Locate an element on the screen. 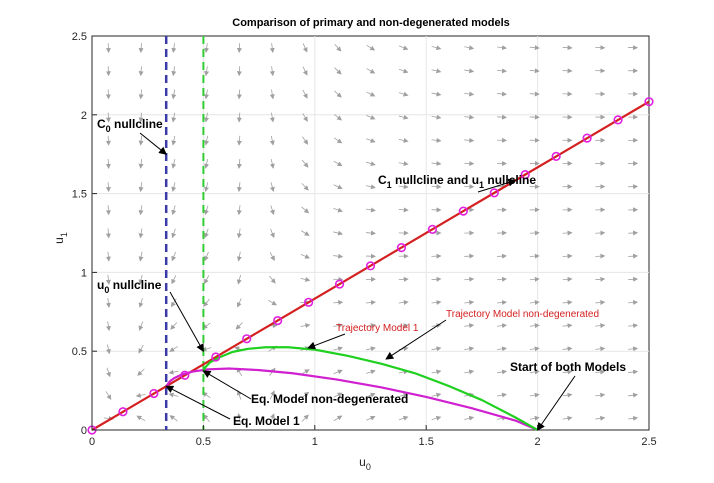 The width and height of the screenshot is (714, 483). x-tick-label: 1 is located at coordinates (315, 442).